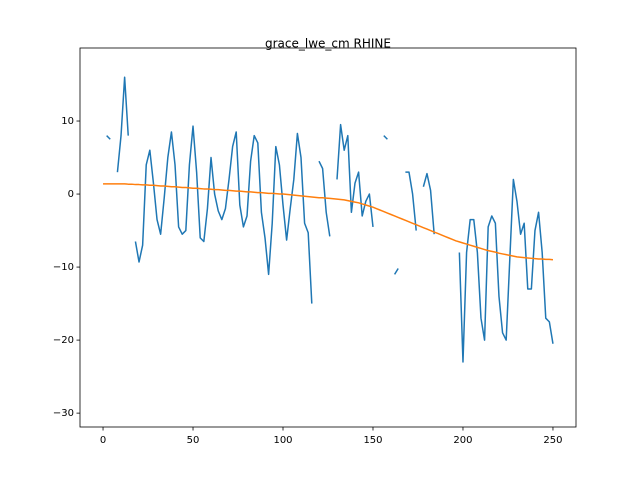  What do you see at coordinates (63, 267) in the screenshot?
I see `y-tick-label: −10` at bounding box center [63, 267].